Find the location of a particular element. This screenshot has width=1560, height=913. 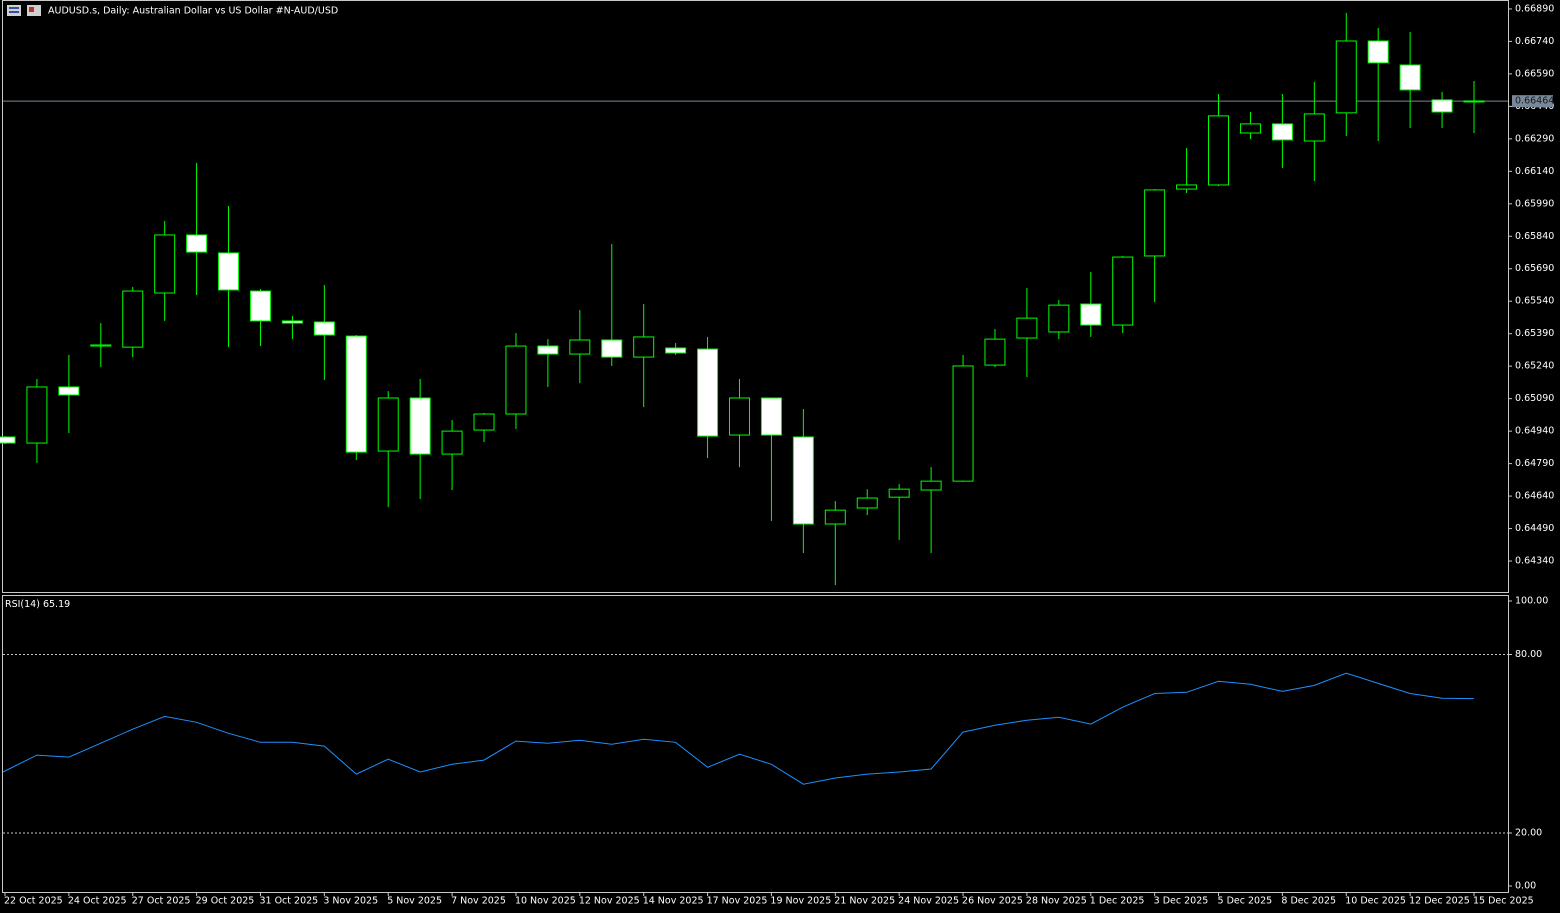

x-tick-label: 10 Dec 2025 is located at coordinates (1375, 901).